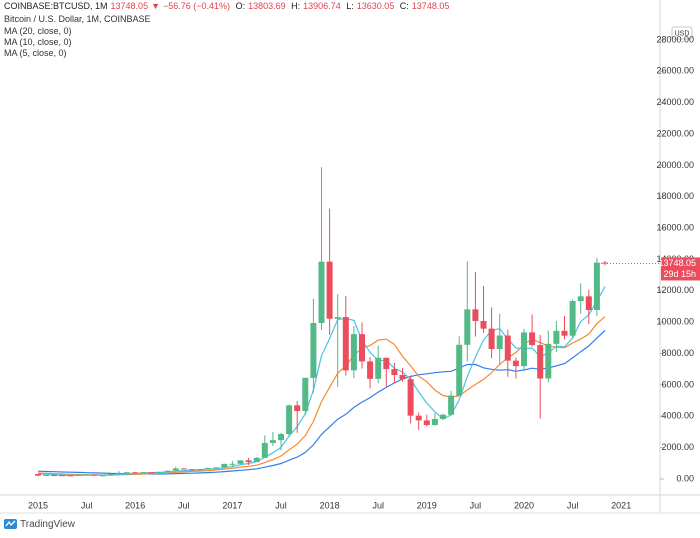  Describe the element at coordinates (675, 71) in the screenshot. I see `y-tick-label: 26000.00` at that location.